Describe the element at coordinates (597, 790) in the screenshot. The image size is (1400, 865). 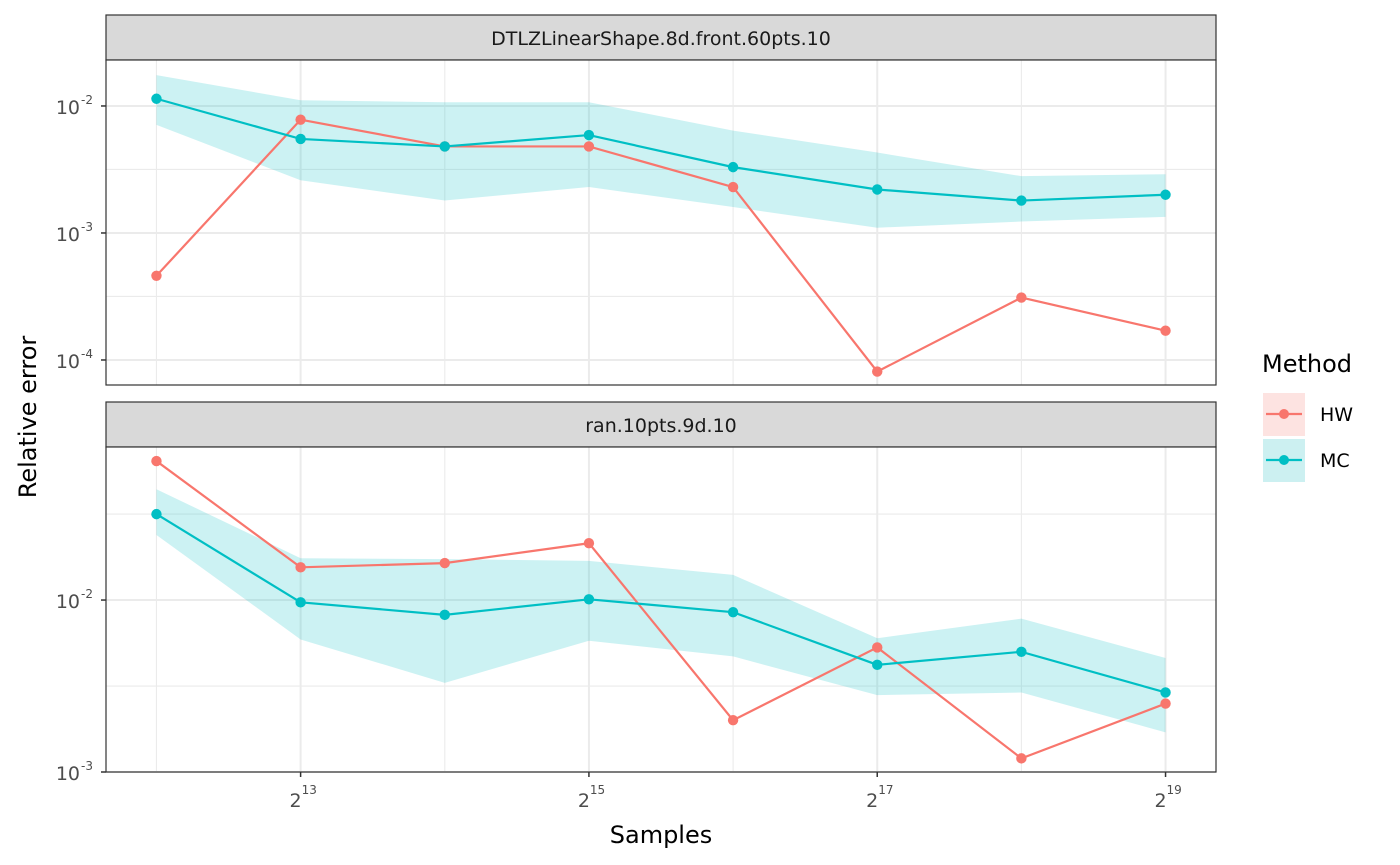
I see `x-tick-exponent: 15` at that location.